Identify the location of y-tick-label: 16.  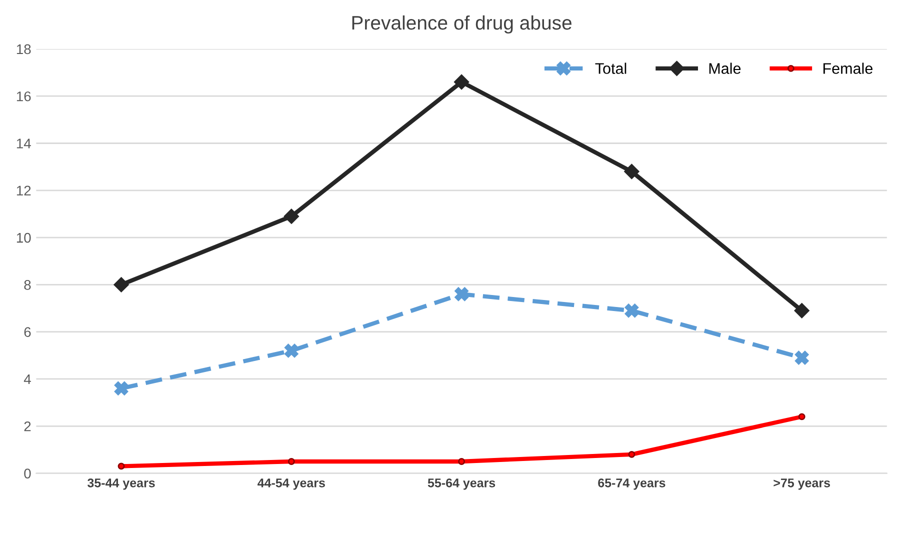
(23, 96).